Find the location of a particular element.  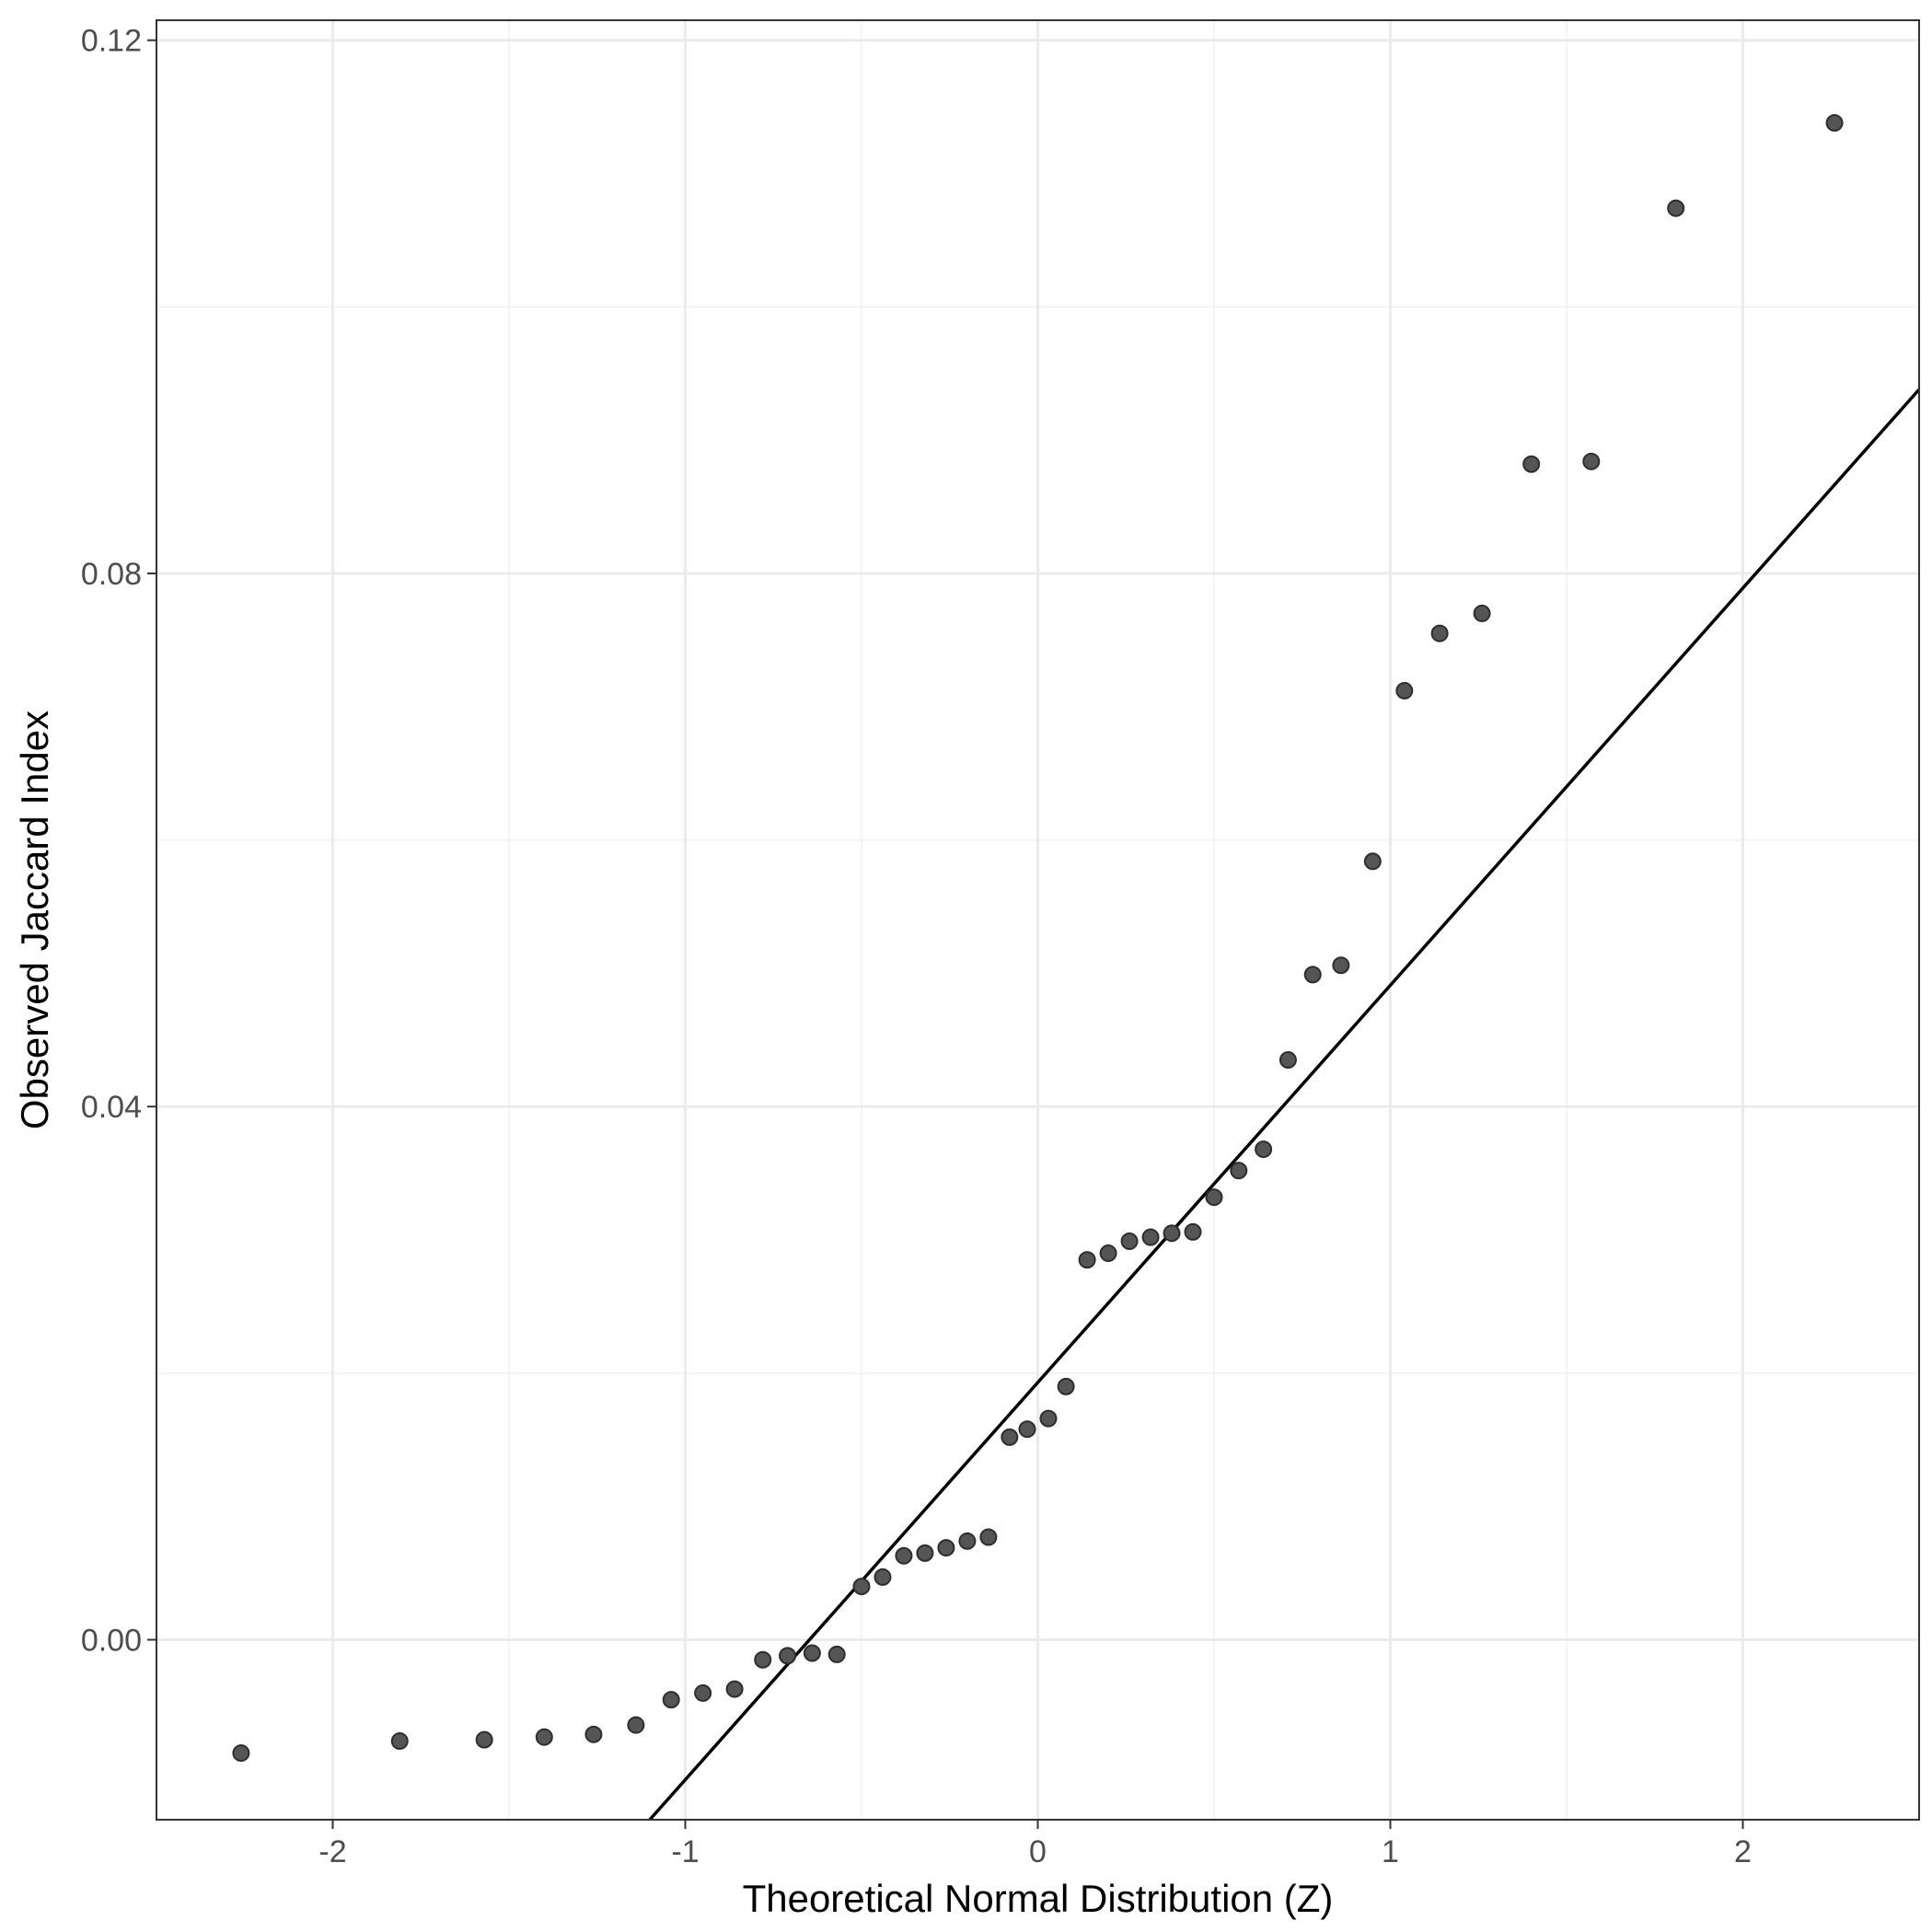

x-axis-title: Theoretical Normal Distribution (Z) is located at coordinates (1038, 1898).